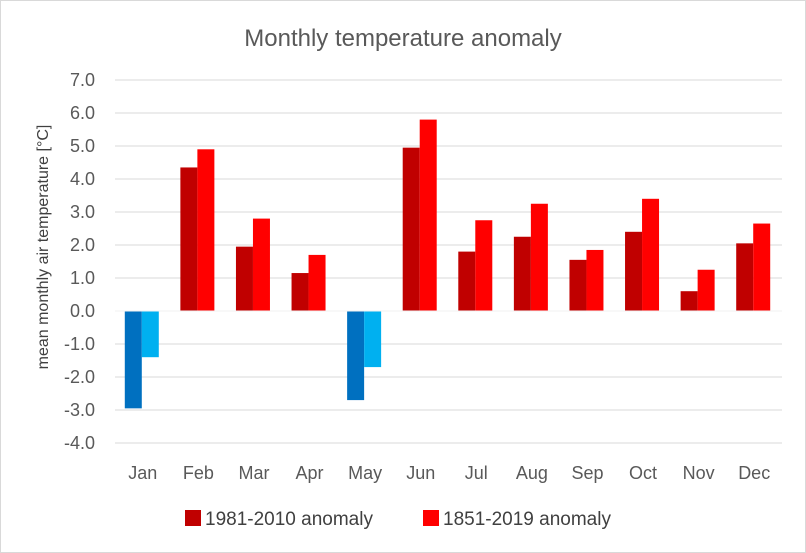 This screenshot has width=806, height=553. Describe the element at coordinates (150, 334) in the screenshot. I see `bar-1851-2019-jan` at that location.